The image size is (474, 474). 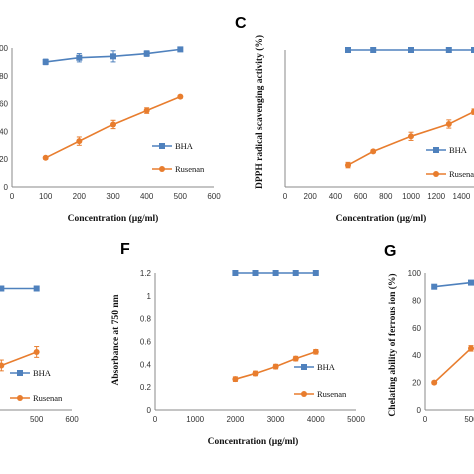 What do you see at coordinates (259, 112) in the screenshot?
I see `y-axis-title: DPPH radical scavenging activity (%)` at bounding box center [259, 112].